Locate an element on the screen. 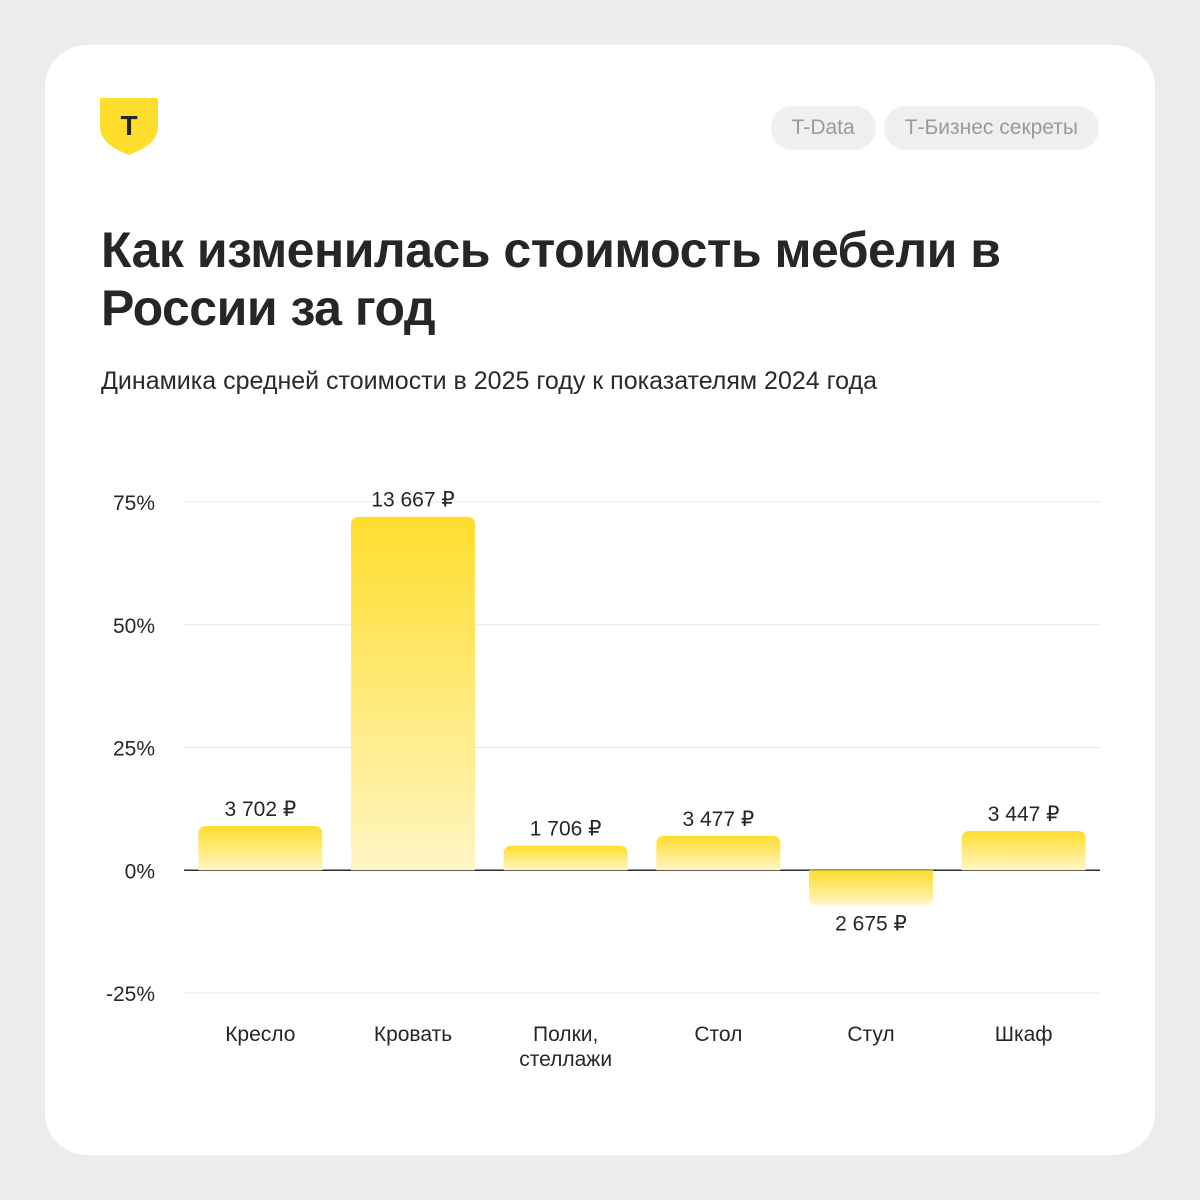 This screenshot has width=1200, height=1200. logo-shield-shape is located at coordinates (129, 126).